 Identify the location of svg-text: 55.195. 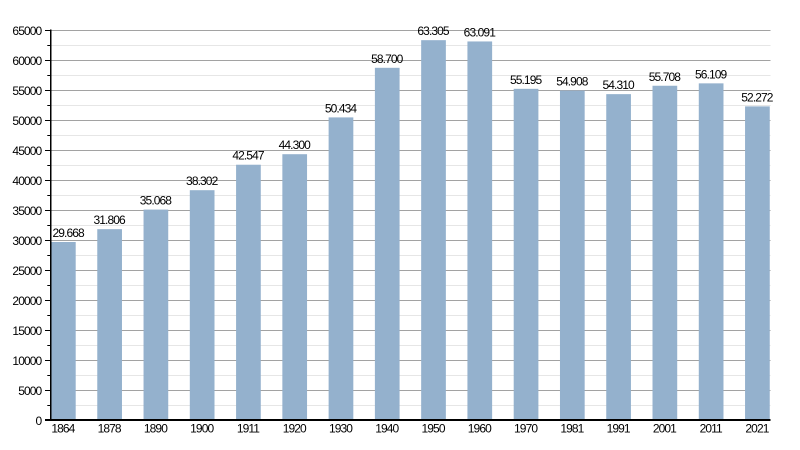
(526, 80).